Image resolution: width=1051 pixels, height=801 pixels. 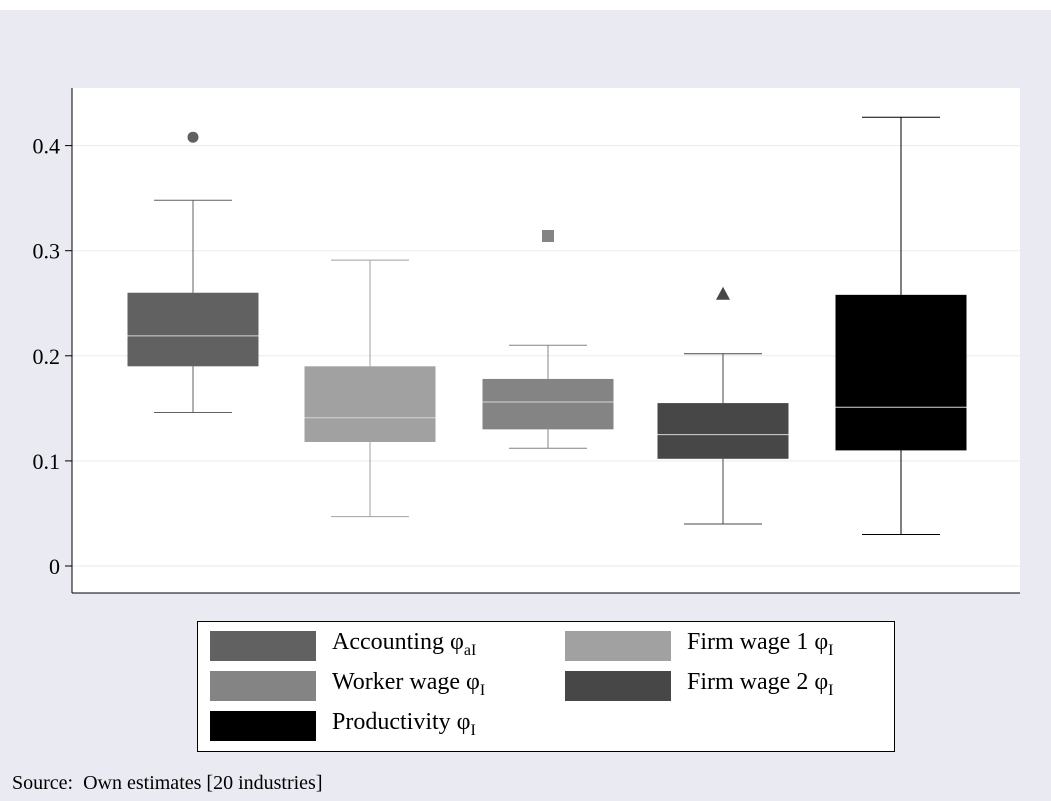 What do you see at coordinates (47, 356) in the screenshot?
I see `y-tick-label: 0.2` at bounding box center [47, 356].